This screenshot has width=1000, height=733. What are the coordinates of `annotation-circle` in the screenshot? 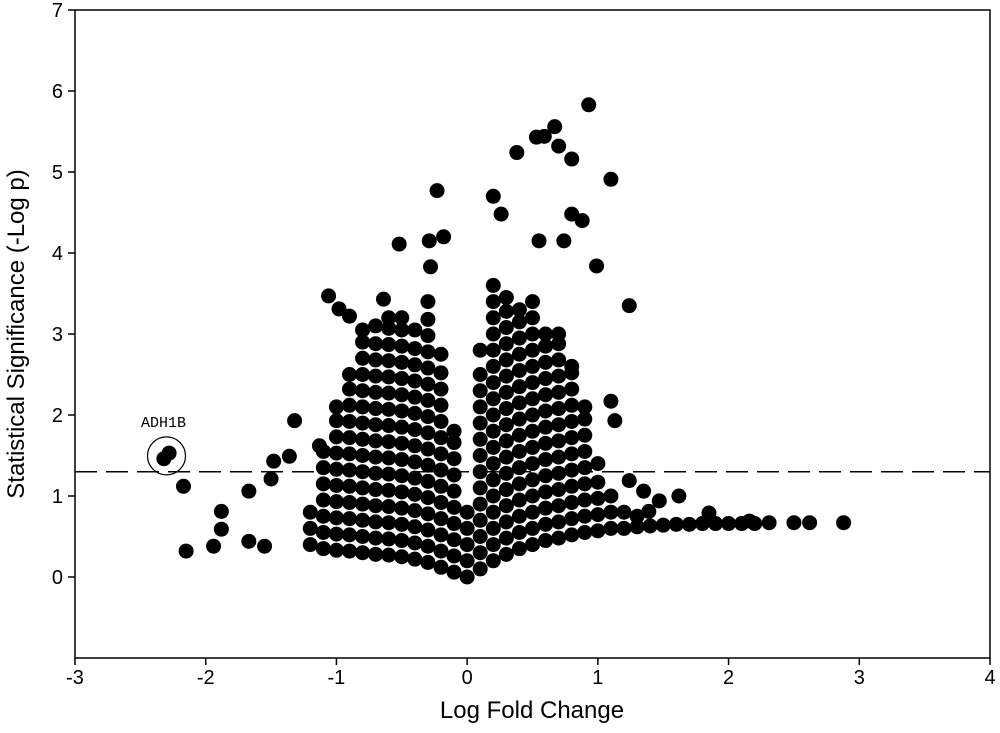 It's located at (166, 456).